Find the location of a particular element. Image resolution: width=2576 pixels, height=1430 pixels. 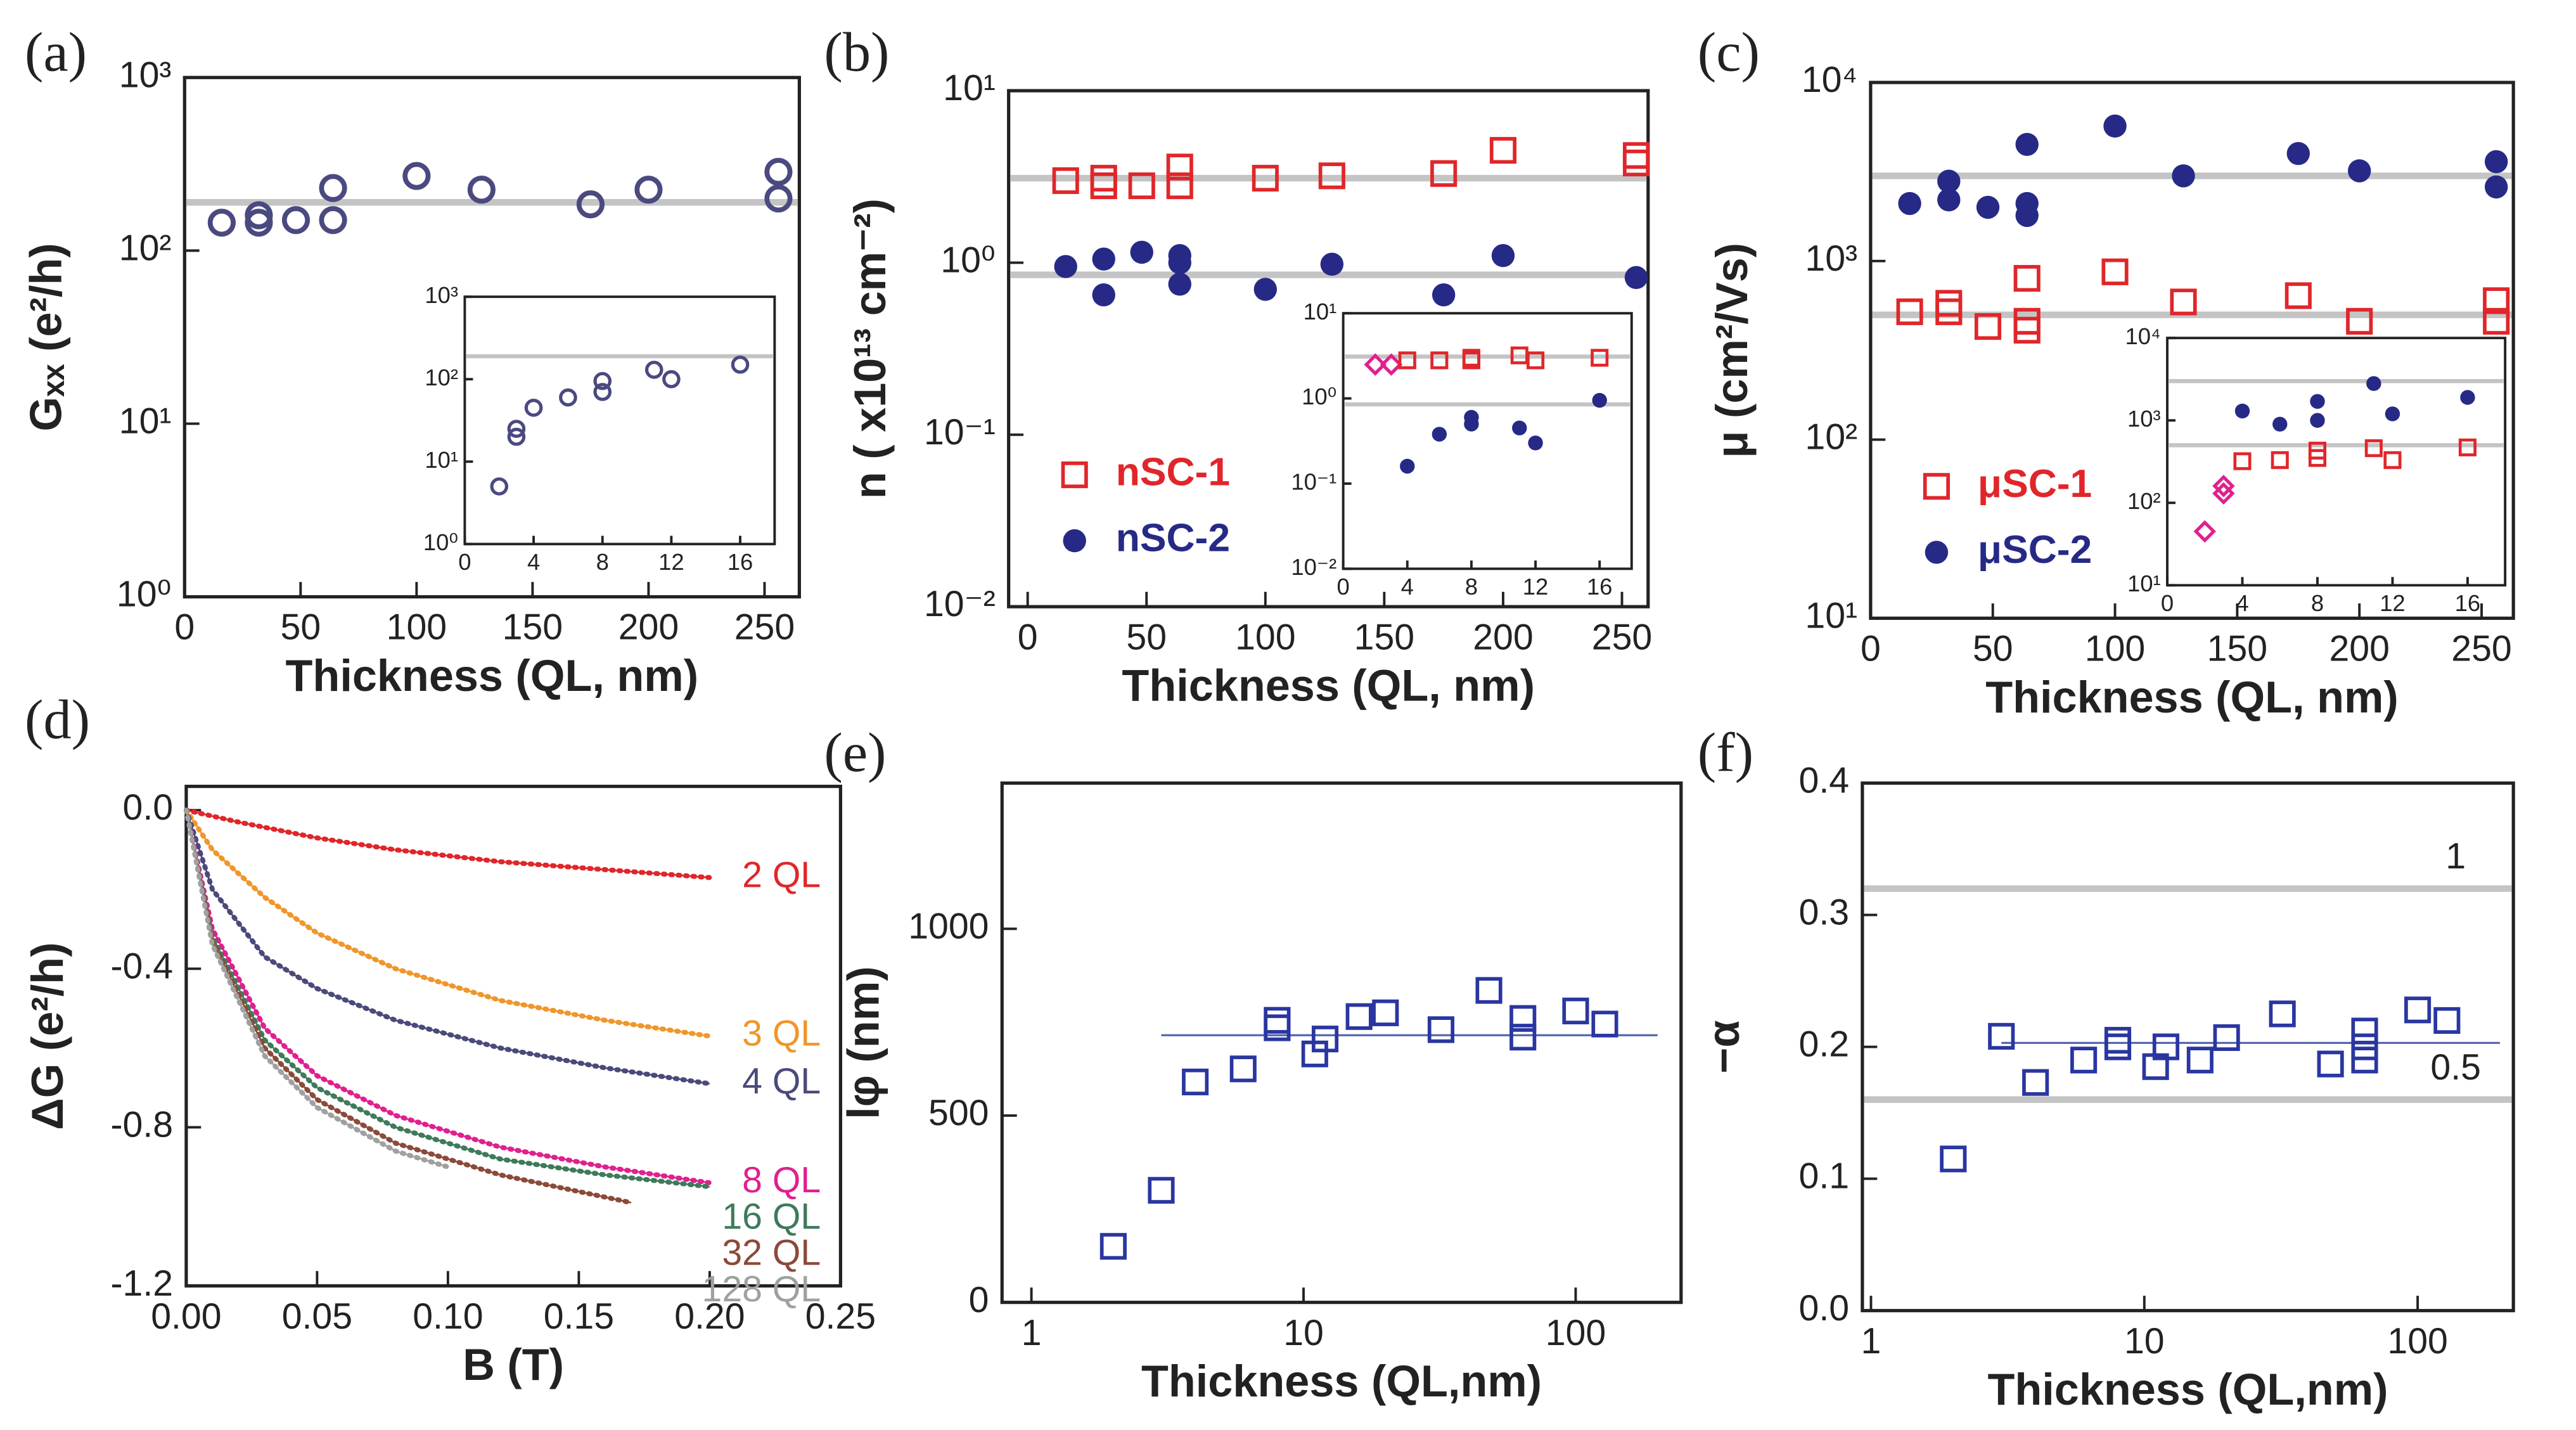

legend-label: nSC-1 is located at coordinates (1173, 472).